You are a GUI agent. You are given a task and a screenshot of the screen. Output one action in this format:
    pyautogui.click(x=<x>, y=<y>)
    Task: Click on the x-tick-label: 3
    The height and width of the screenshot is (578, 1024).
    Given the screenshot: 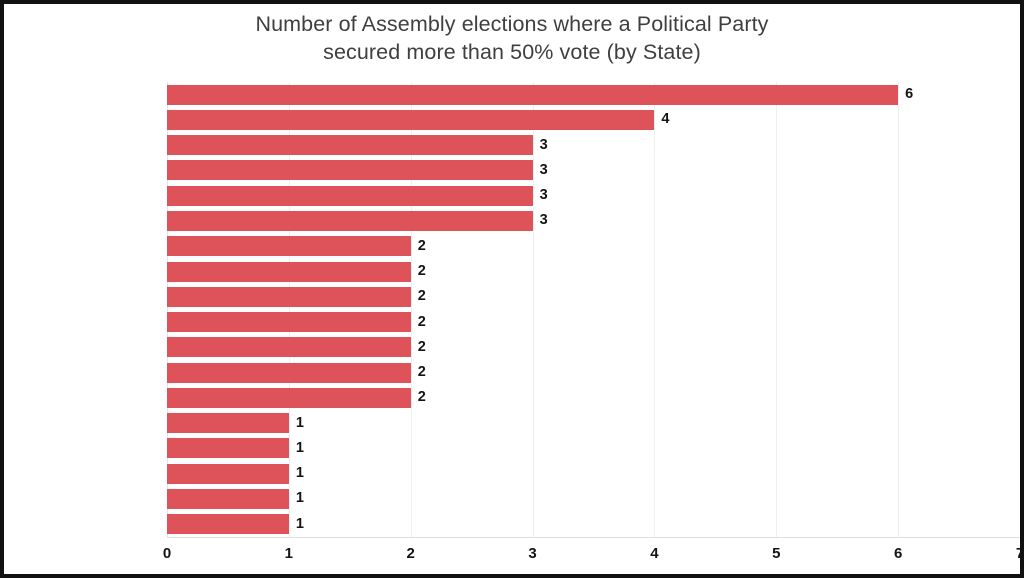 What is the action you would take?
    pyautogui.click(x=532, y=553)
    